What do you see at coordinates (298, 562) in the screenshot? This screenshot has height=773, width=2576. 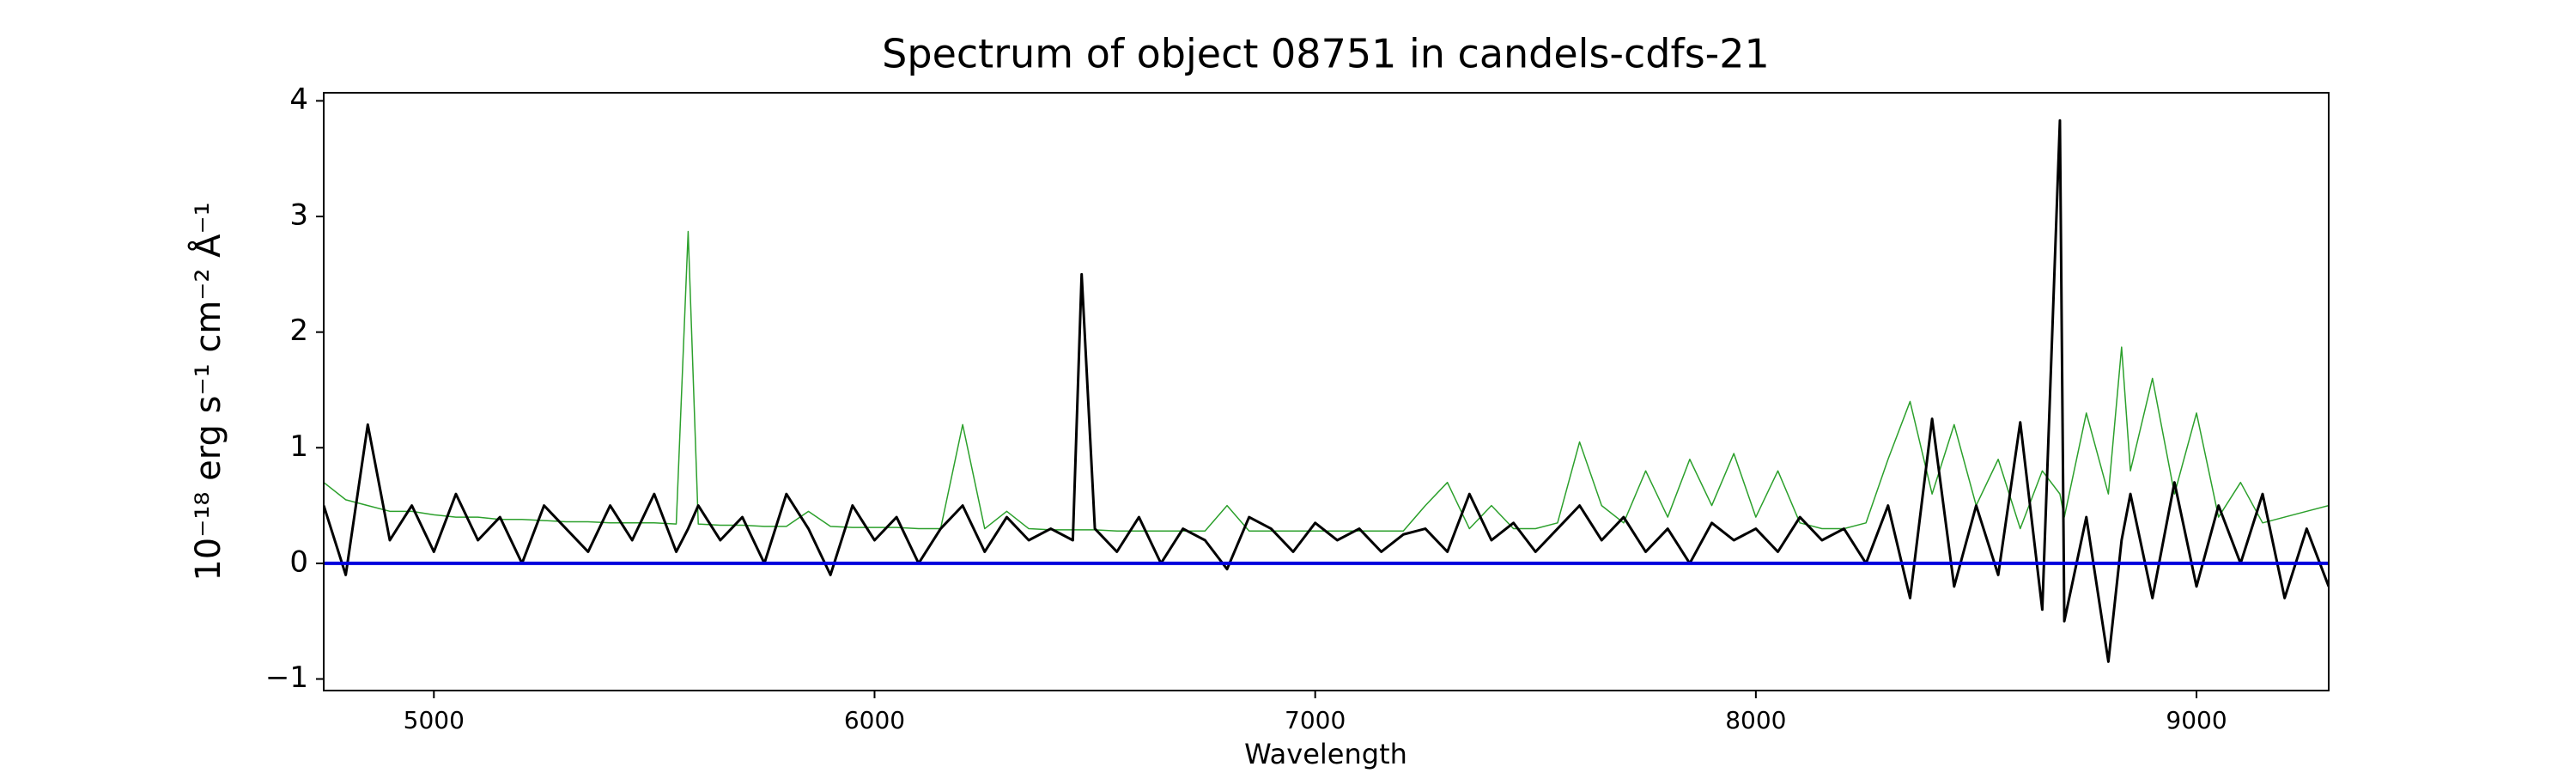 I see `y-tick-label: 0` at bounding box center [298, 562].